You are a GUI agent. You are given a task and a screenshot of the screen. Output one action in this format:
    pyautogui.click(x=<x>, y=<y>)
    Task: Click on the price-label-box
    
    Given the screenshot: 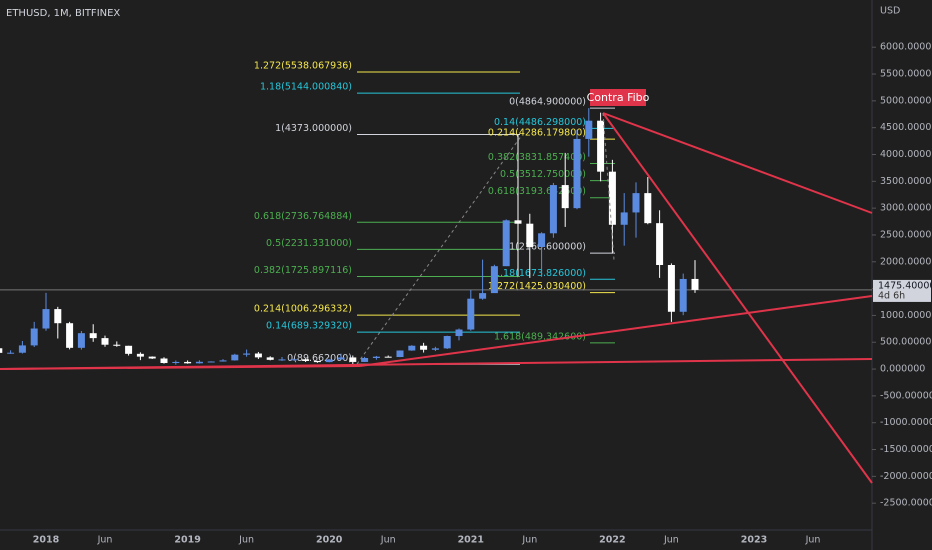 What is the action you would take?
    pyautogui.click(x=902, y=290)
    